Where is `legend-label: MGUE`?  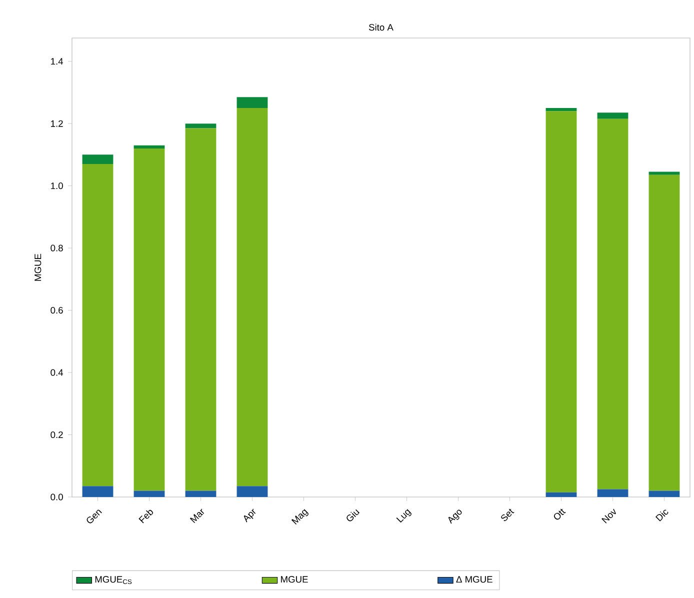 legend-label: MGUE is located at coordinates (294, 579).